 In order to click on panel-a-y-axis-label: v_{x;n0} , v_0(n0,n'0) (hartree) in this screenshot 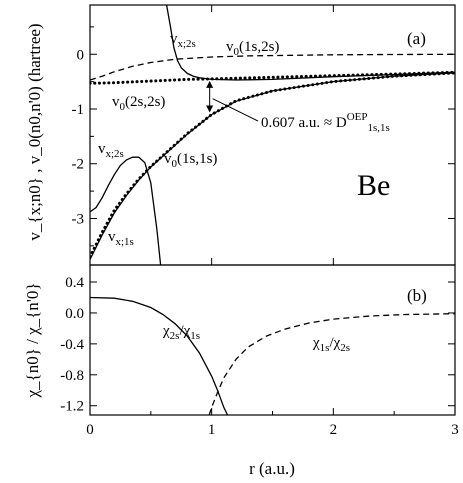, I will do `click(34, 131)`.